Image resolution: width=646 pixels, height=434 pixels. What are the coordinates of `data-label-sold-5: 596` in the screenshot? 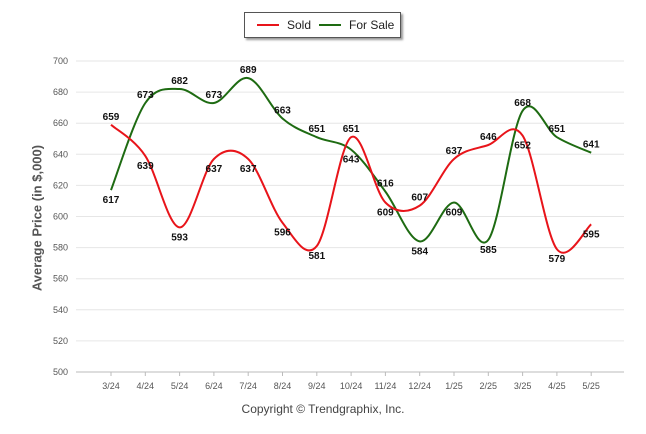 It's located at (282, 233).